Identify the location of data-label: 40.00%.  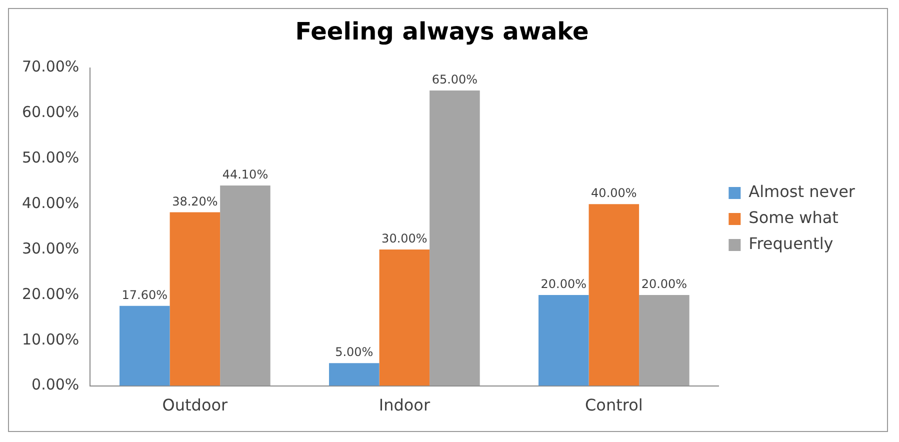
(614, 193).